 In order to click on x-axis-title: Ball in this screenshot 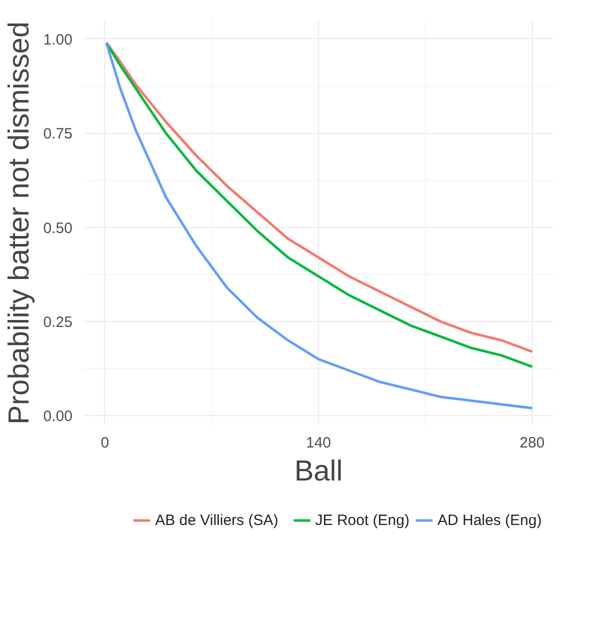, I will do `click(318, 472)`.